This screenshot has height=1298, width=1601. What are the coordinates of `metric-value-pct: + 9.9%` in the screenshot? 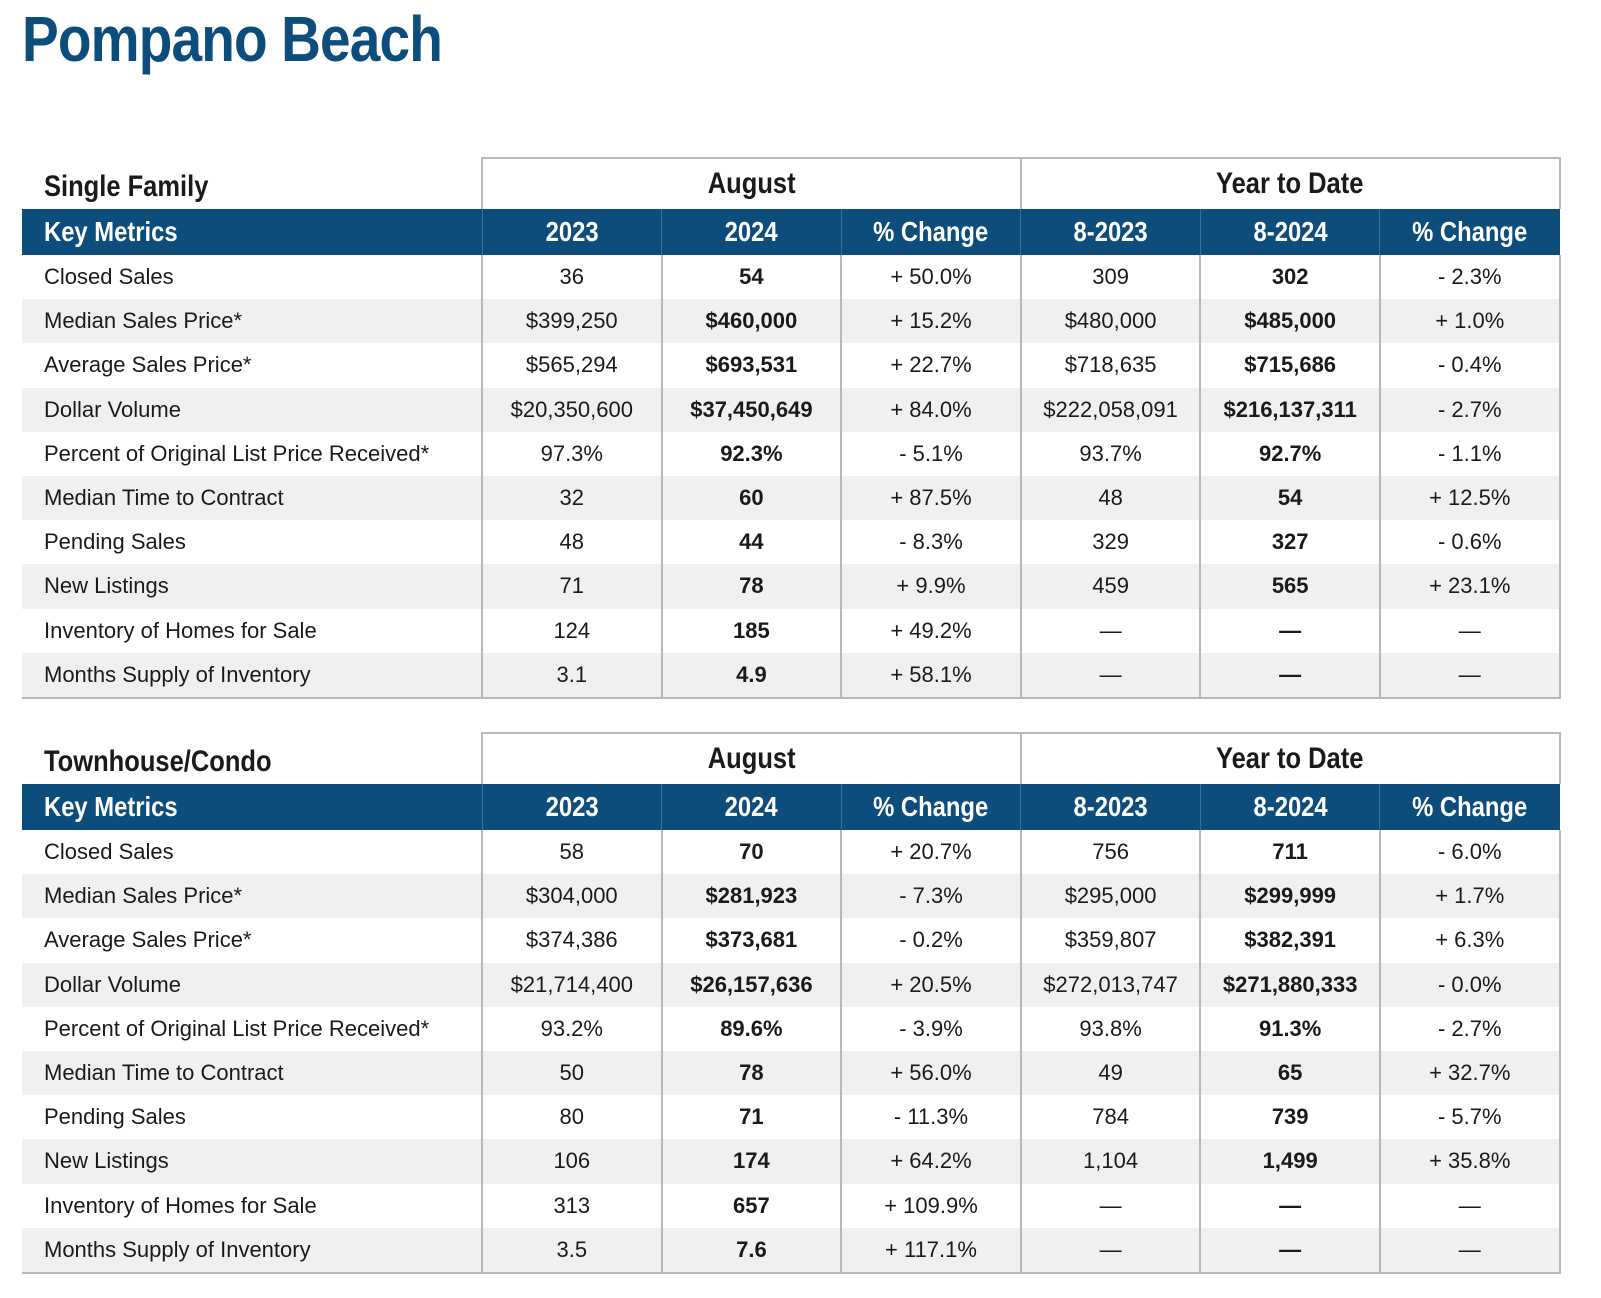 It's located at (930, 586).